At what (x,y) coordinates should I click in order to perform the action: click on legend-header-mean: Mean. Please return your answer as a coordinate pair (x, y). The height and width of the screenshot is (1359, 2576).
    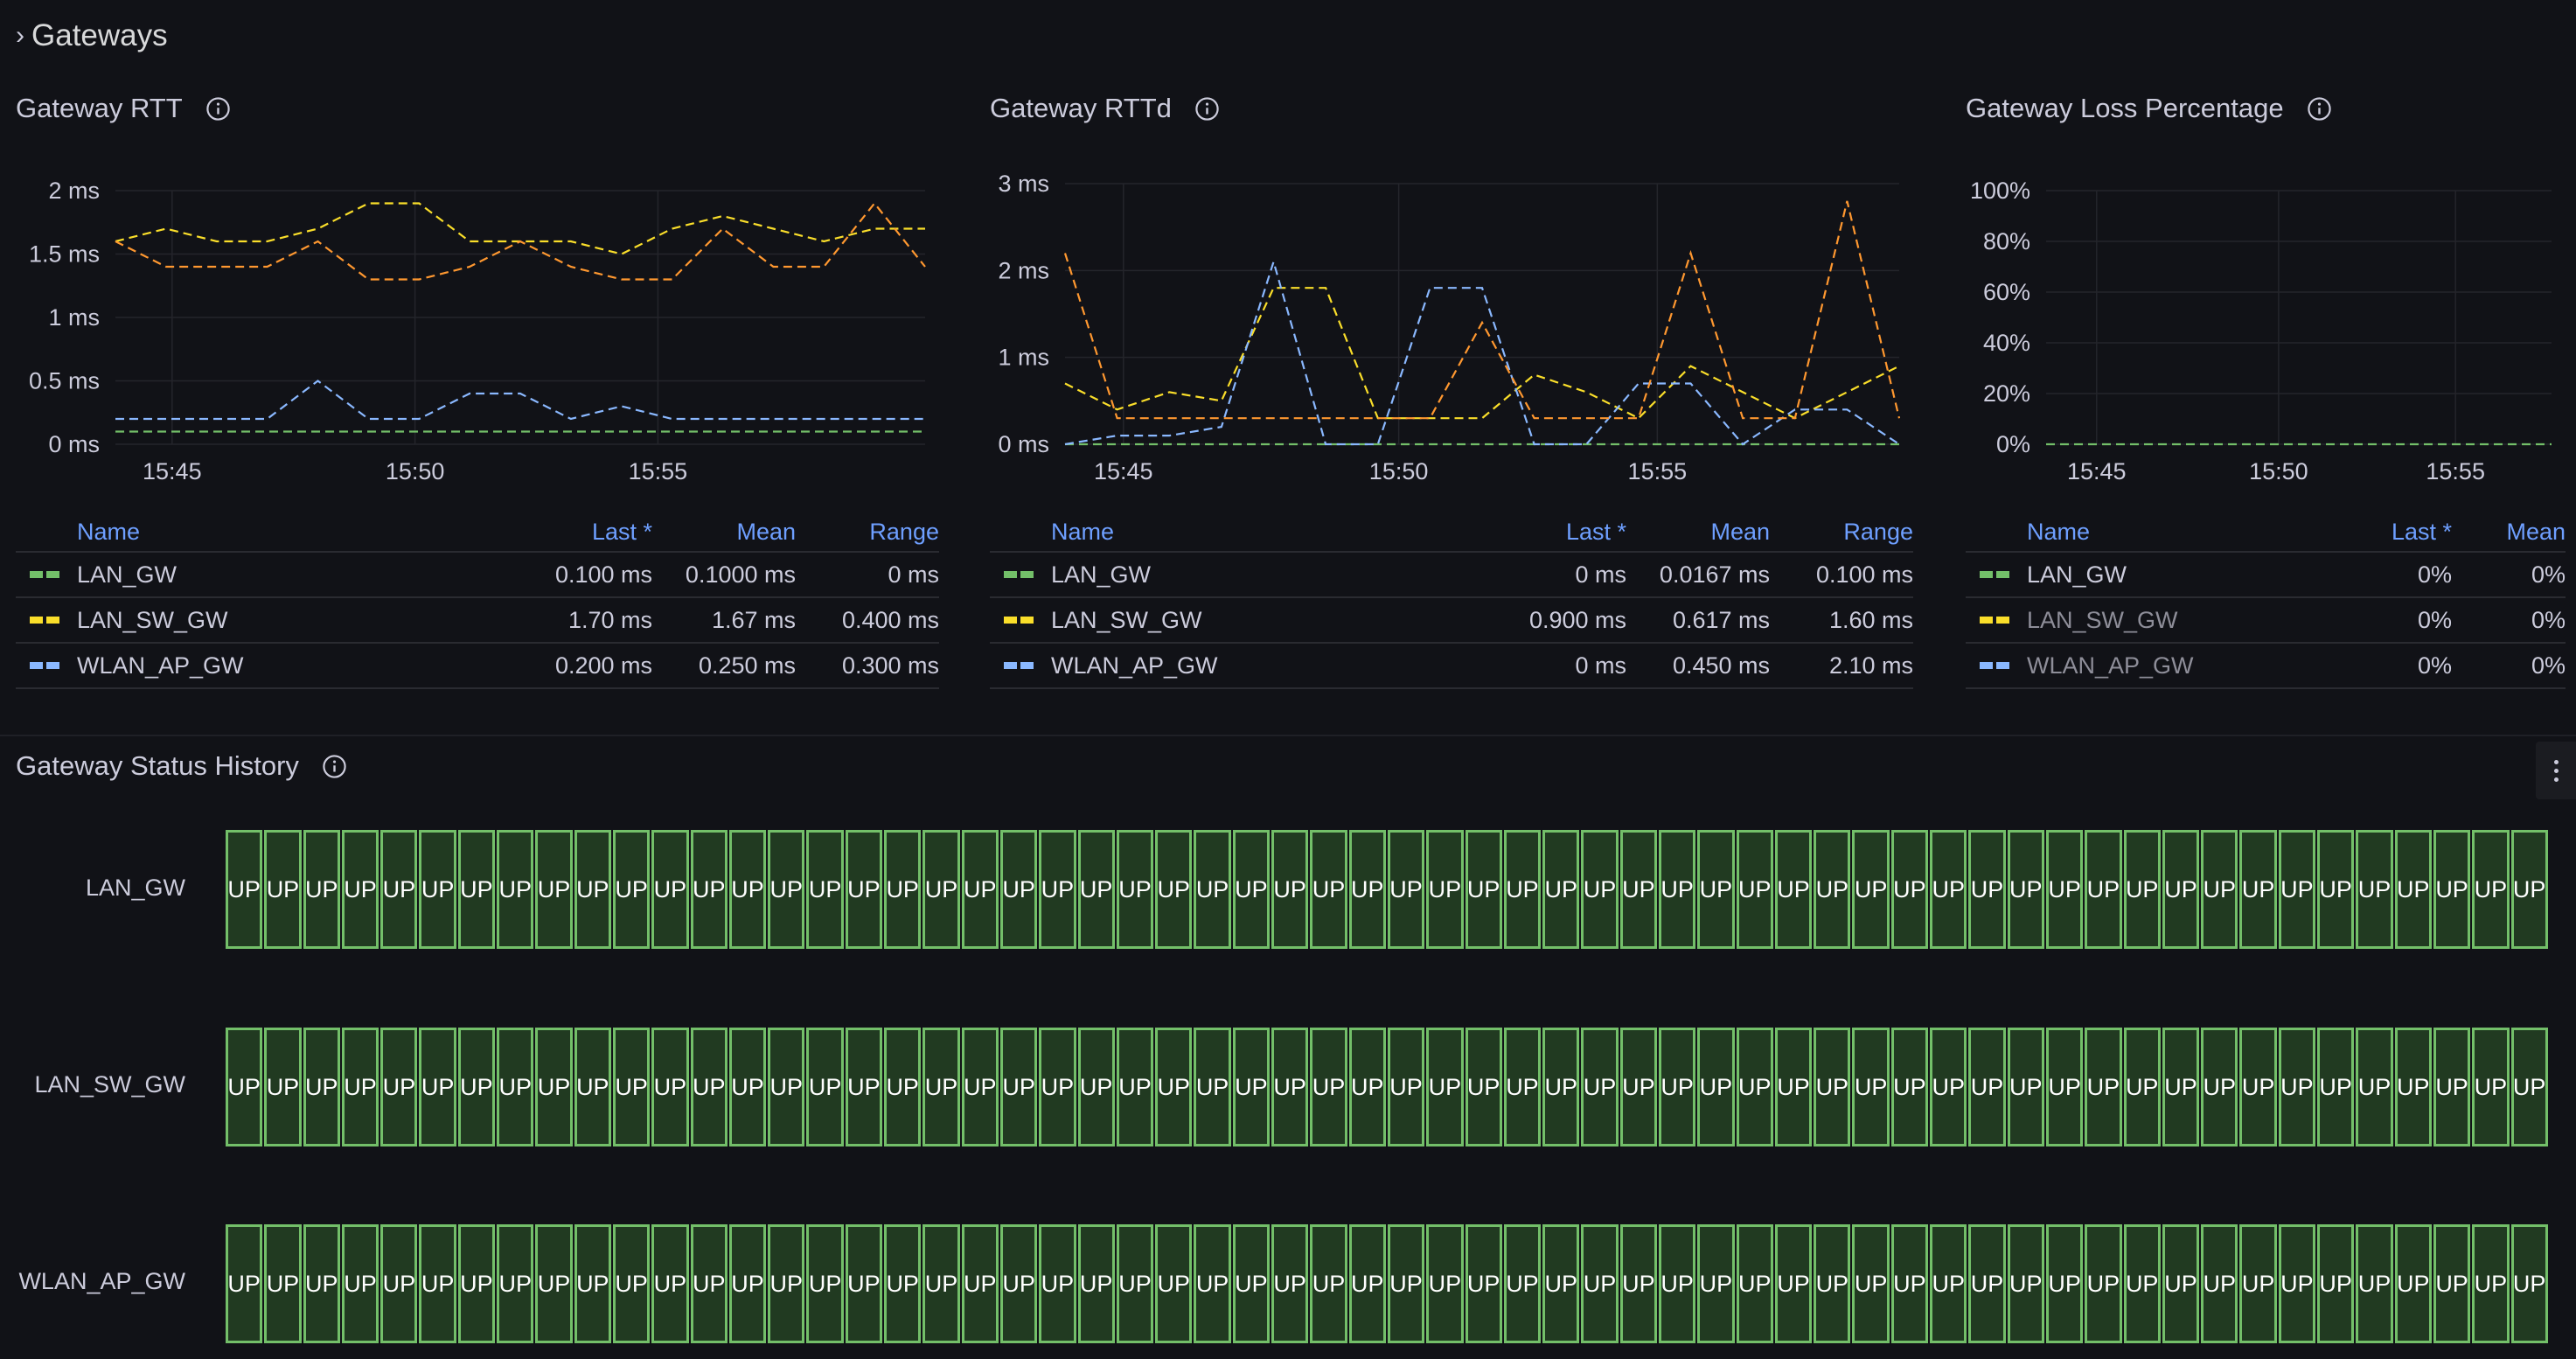
    Looking at the image, I should click on (2536, 531).